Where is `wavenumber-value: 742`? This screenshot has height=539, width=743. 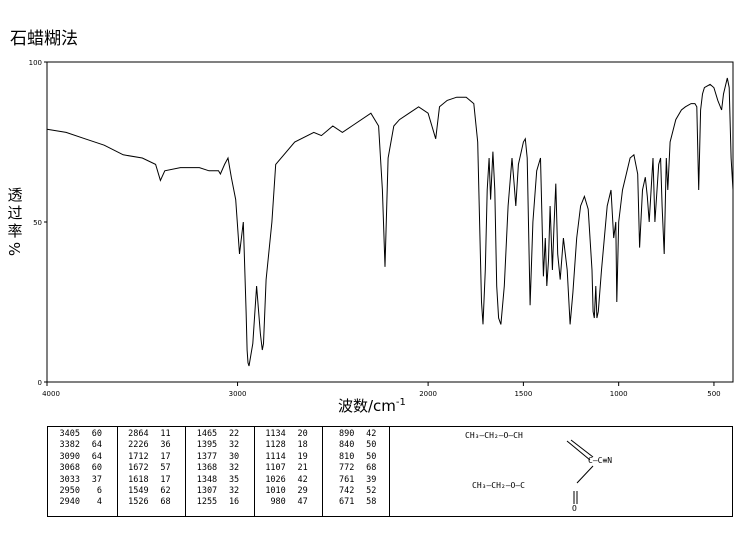 wavenumber-value: 742 is located at coordinates (347, 491).